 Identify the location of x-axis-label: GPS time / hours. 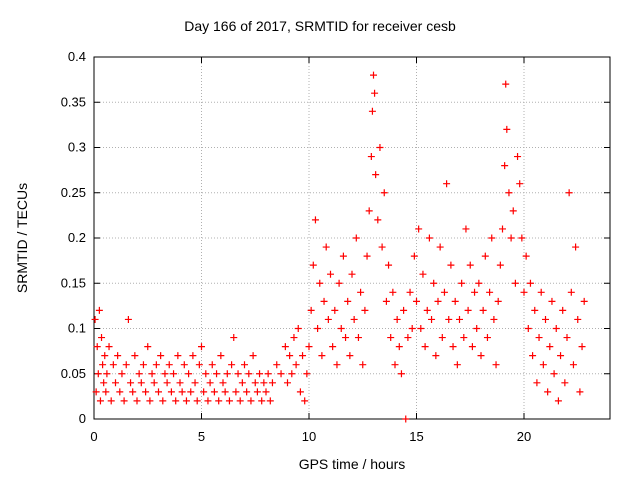
(352, 464).